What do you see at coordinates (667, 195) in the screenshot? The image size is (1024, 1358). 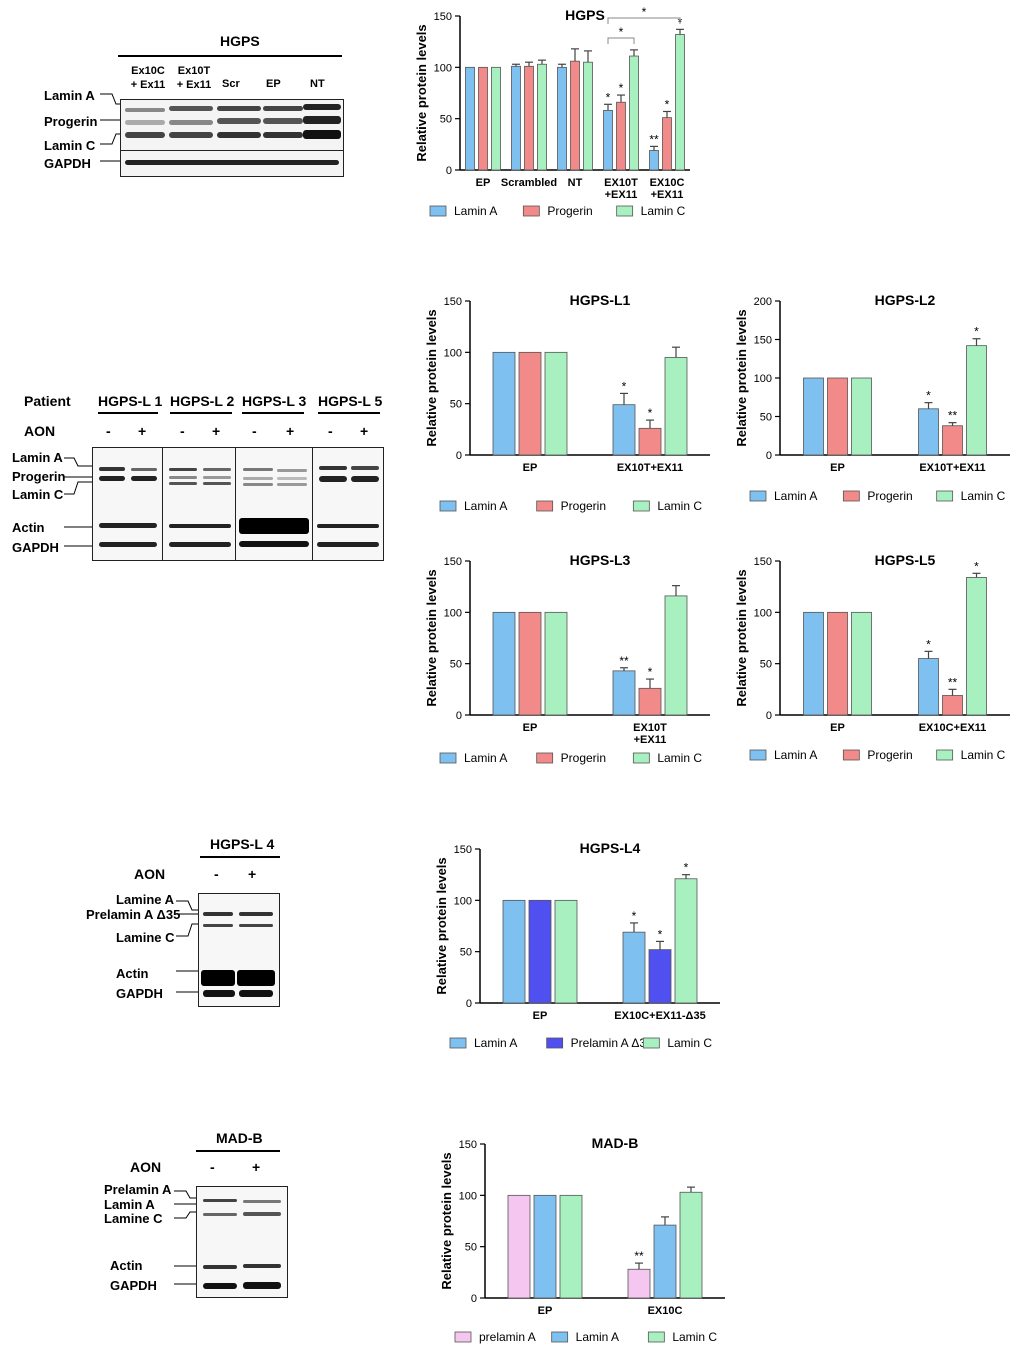 I see `x-tick-label: +EX11` at bounding box center [667, 195].